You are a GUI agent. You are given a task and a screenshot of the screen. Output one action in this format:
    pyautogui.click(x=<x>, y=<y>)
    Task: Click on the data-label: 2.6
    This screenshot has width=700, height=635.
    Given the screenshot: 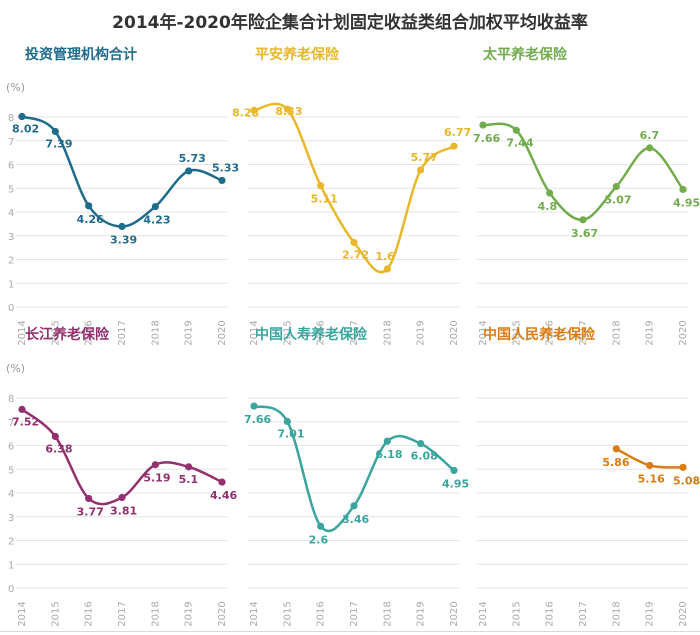 What is the action you would take?
    pyautogui.click(x=319, y=539)
    